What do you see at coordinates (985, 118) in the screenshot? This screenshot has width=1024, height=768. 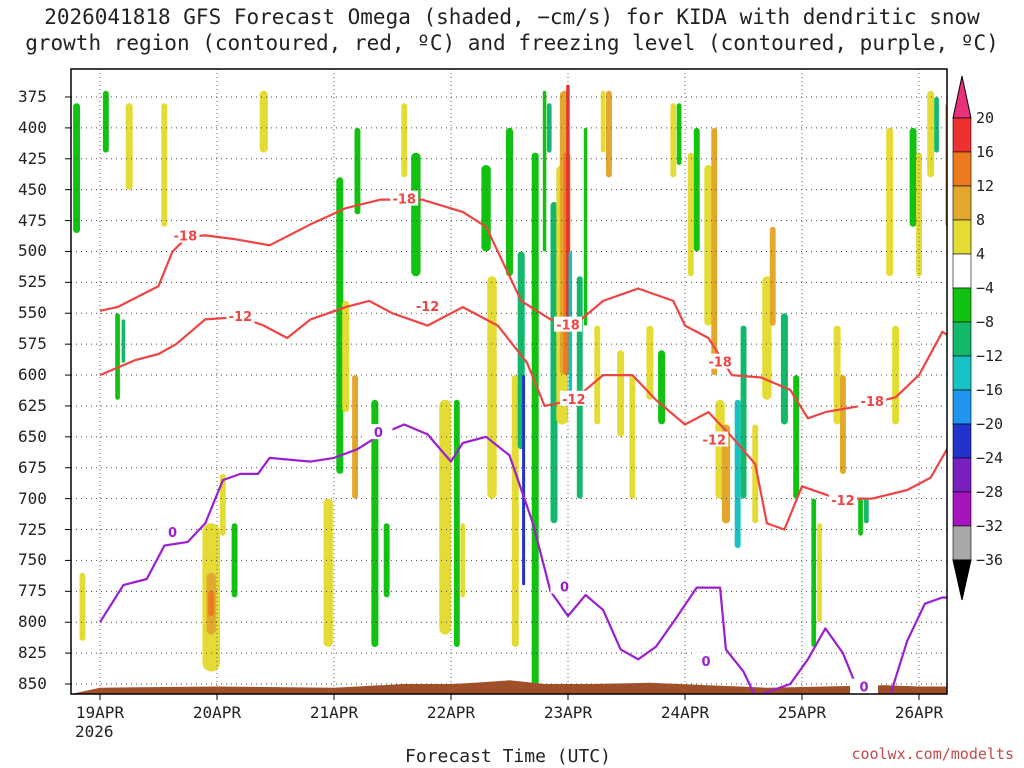 I see `colorbar-tick-label: 20` at bounding box center [985, 118].